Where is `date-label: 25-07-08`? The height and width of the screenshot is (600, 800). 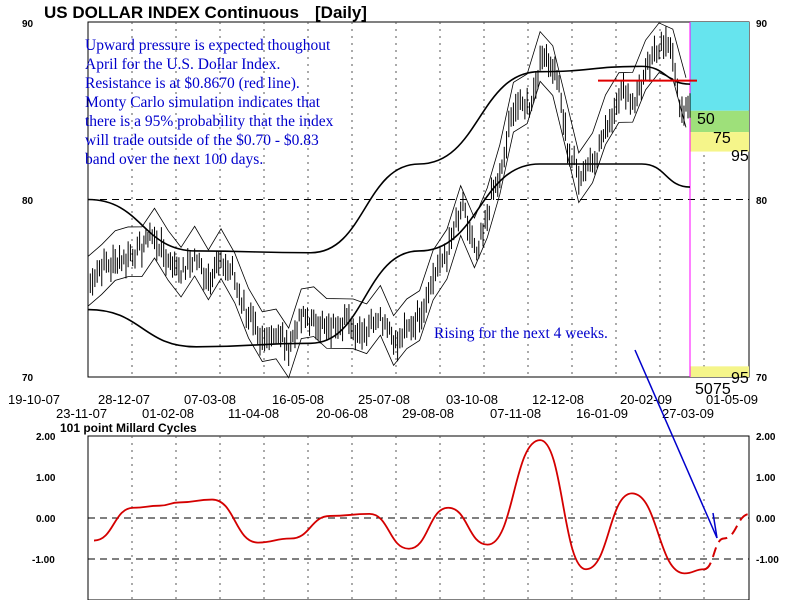
date-label: 25-07-08 is located at coordinates (384, 399).